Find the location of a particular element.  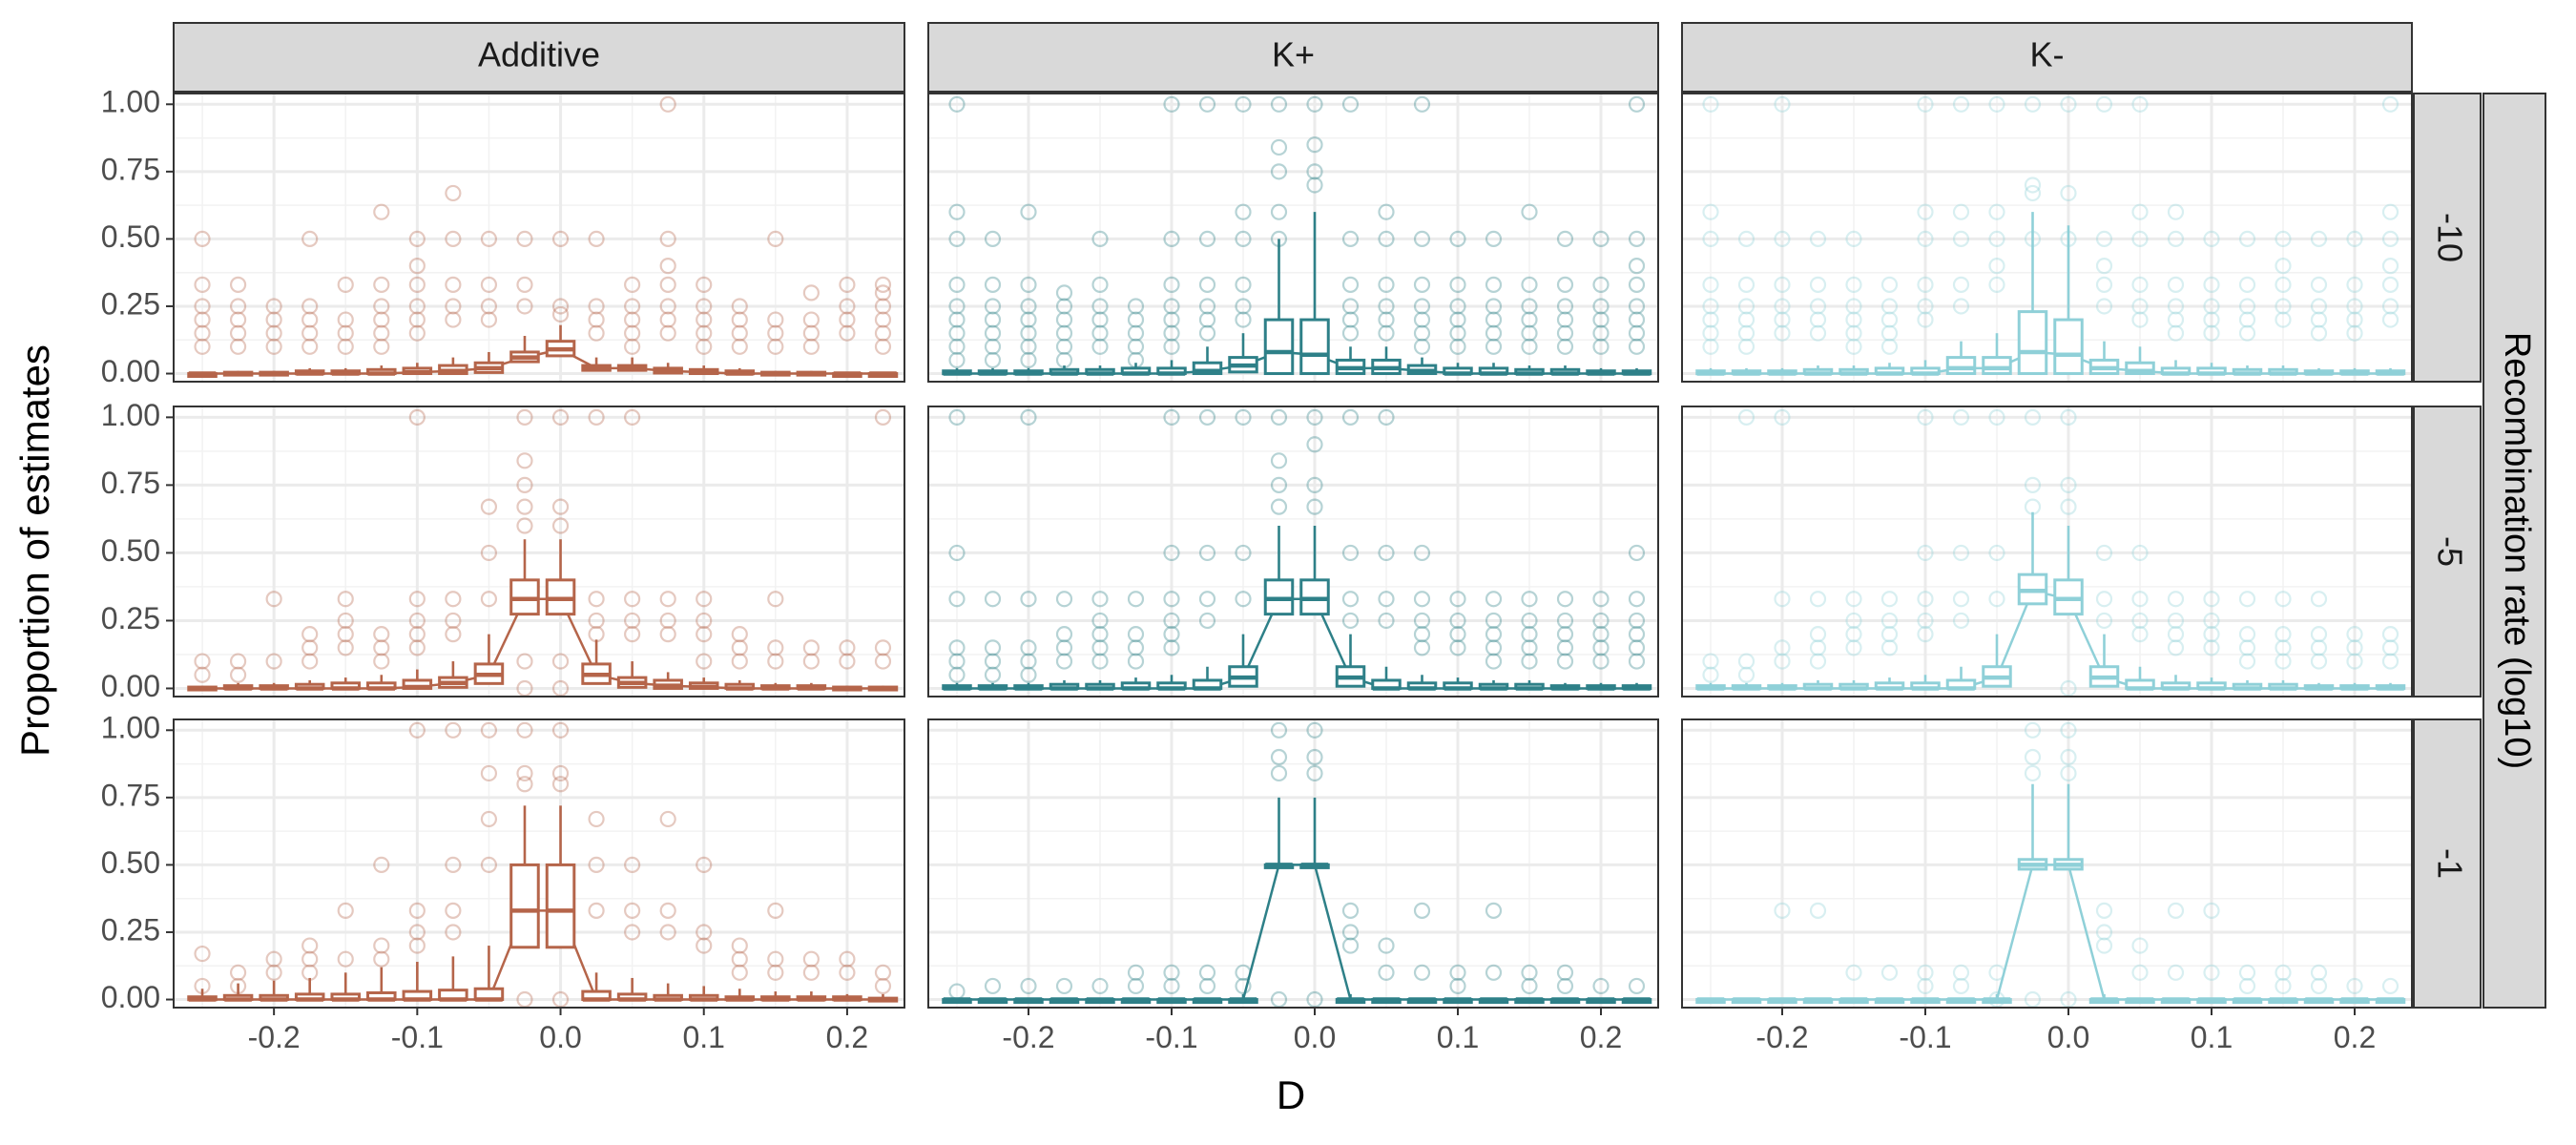

panel-additive-minus1-border is located at coordinates (539, 864).